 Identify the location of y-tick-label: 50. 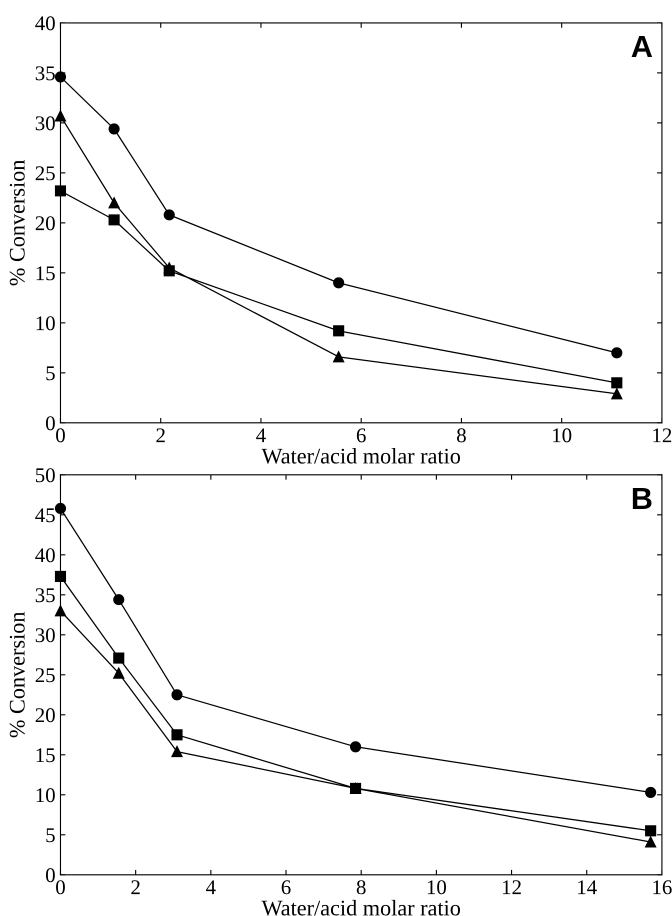
(45, 475).